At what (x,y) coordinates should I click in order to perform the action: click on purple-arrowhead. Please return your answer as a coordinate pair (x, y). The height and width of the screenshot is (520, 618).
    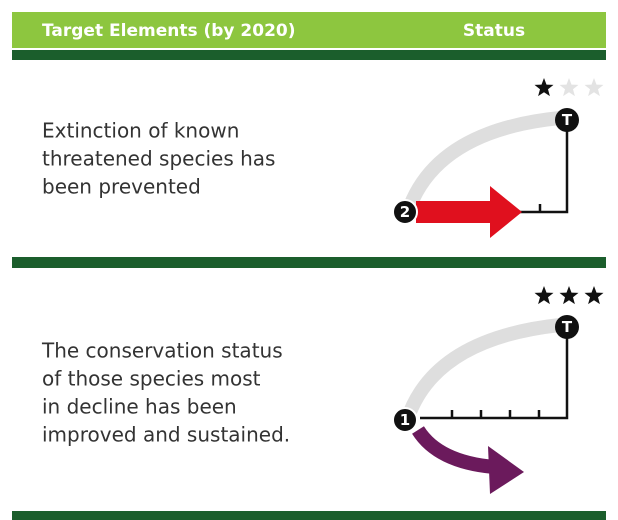
    Looking at the image, I should click on (506, 470).